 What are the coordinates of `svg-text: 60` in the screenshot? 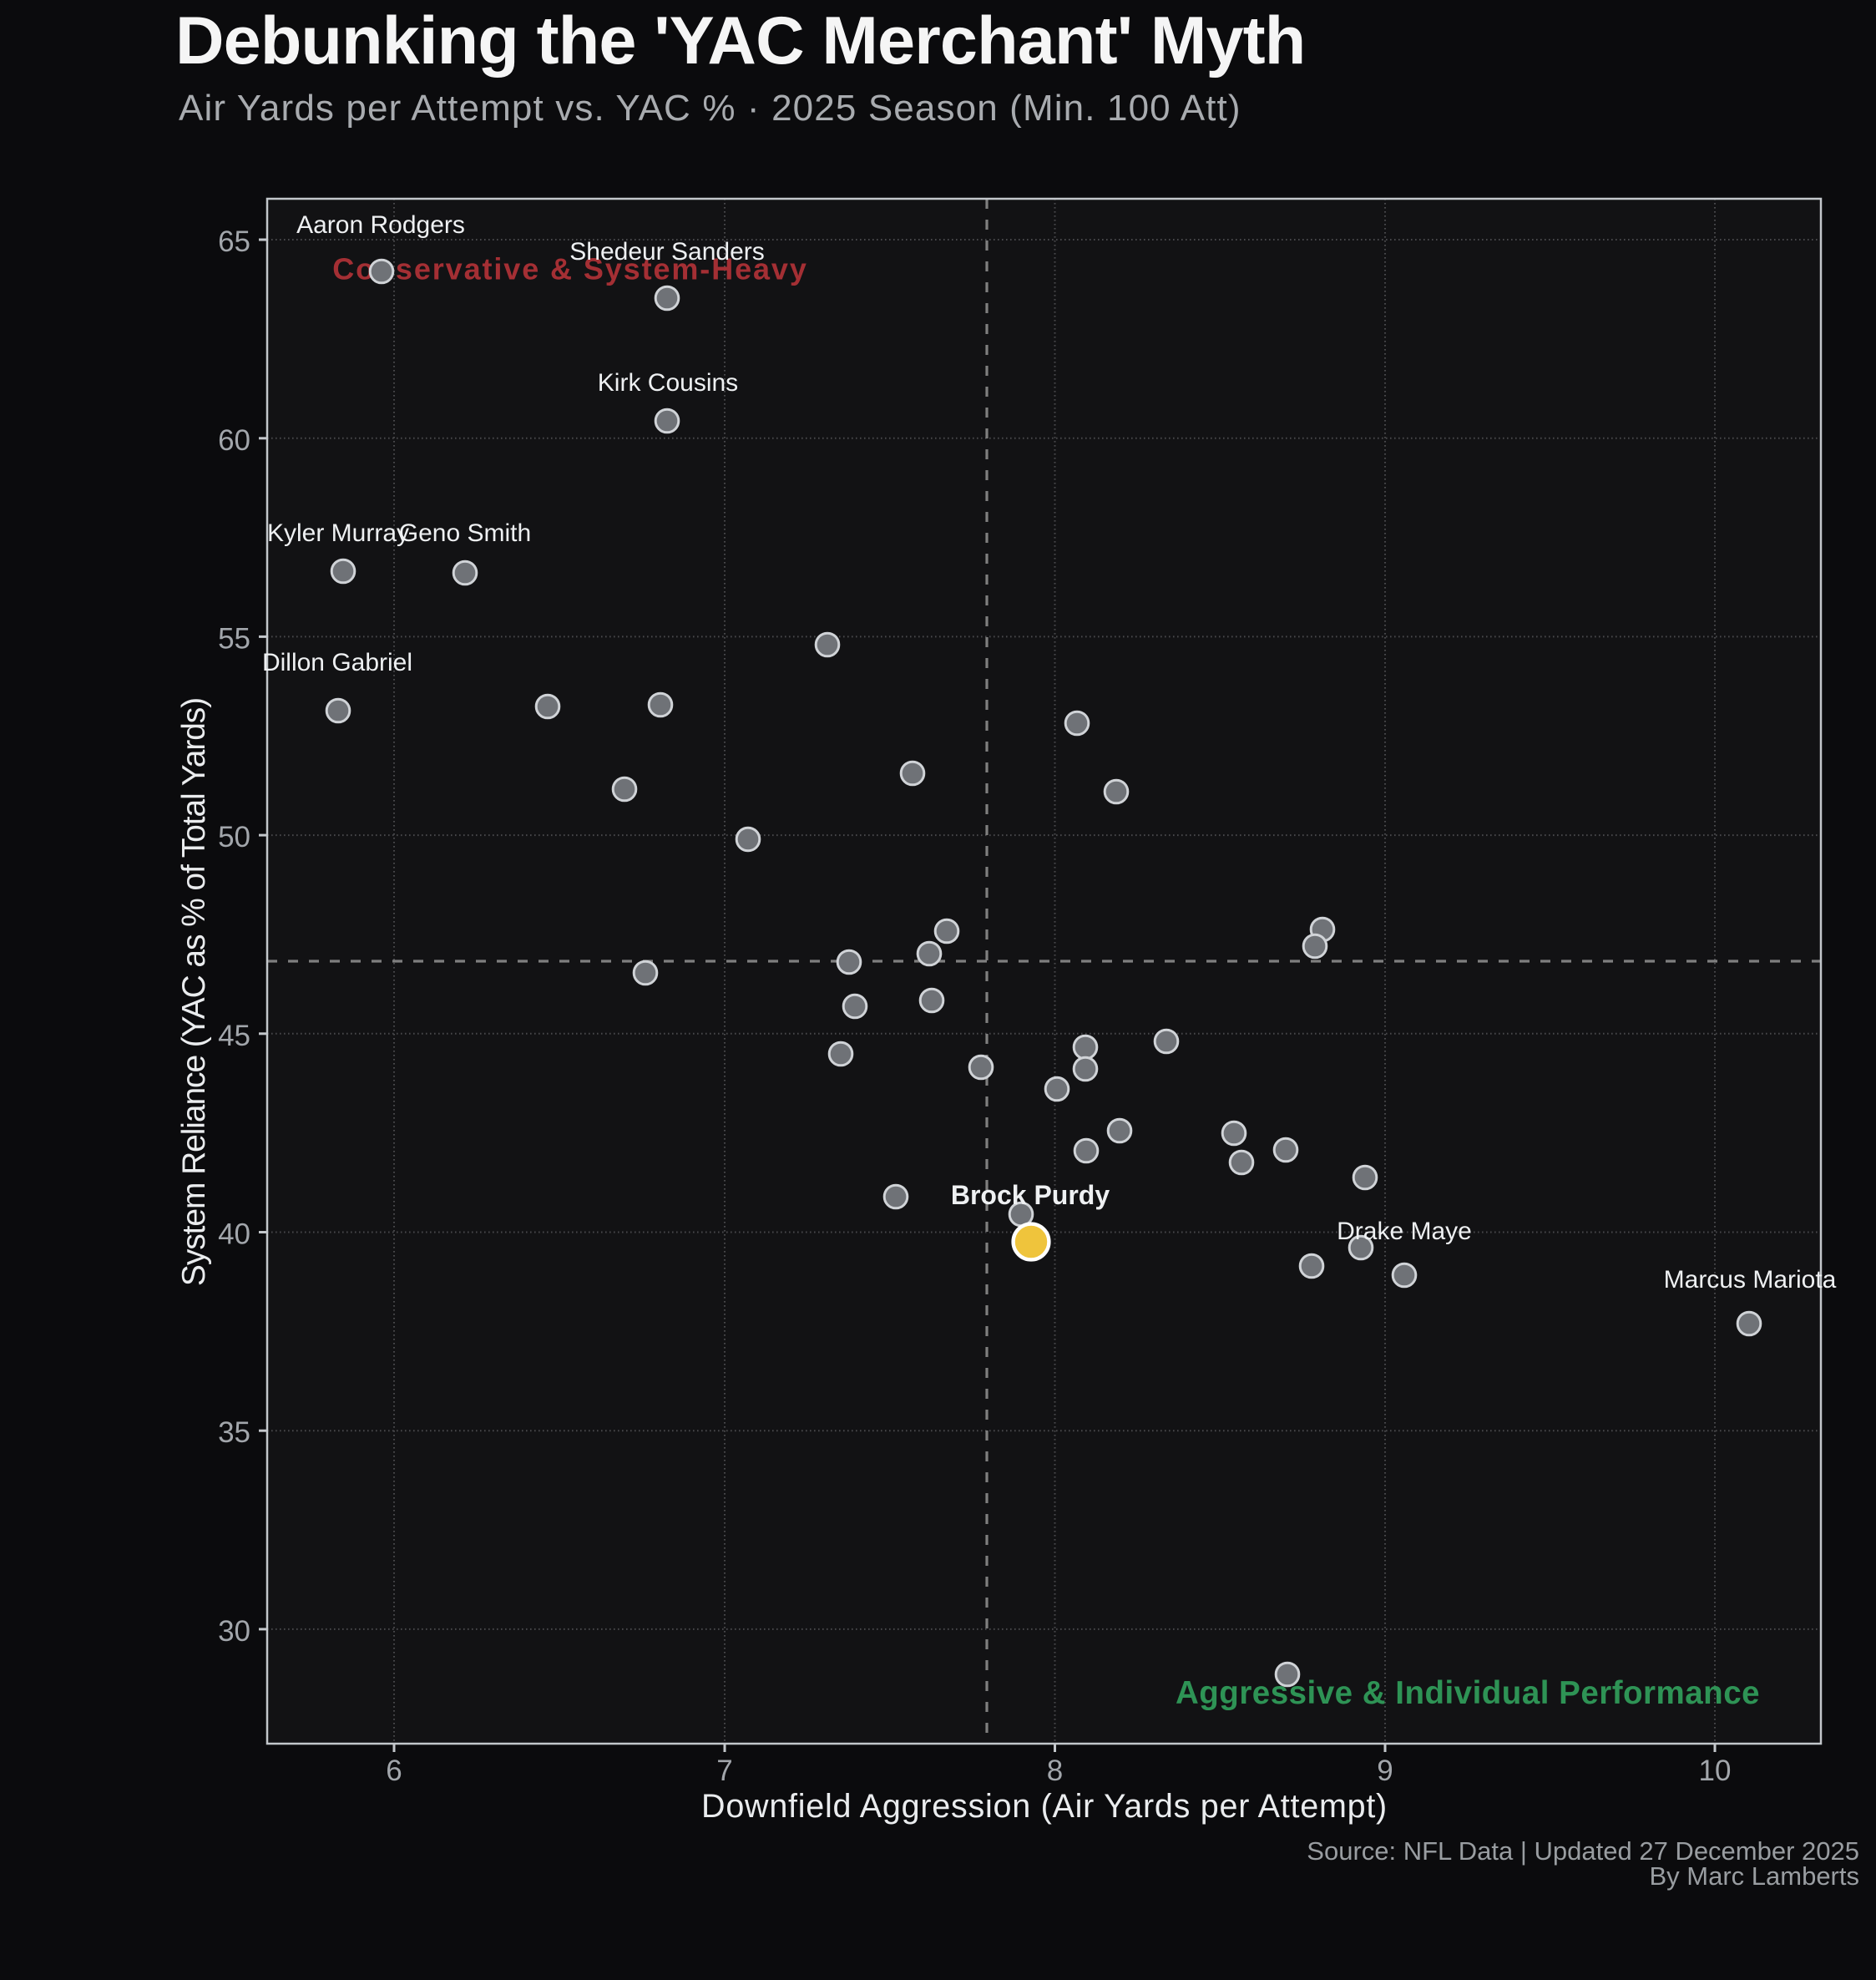 It's located at (234, 441).